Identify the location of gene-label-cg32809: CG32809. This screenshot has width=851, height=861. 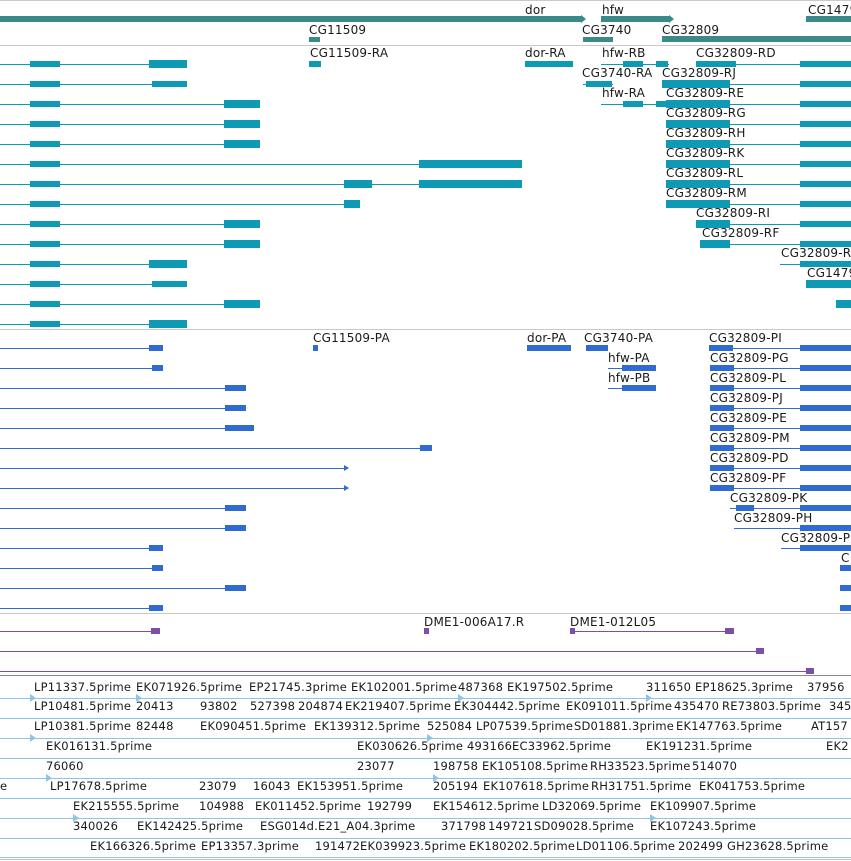
(691, 30).